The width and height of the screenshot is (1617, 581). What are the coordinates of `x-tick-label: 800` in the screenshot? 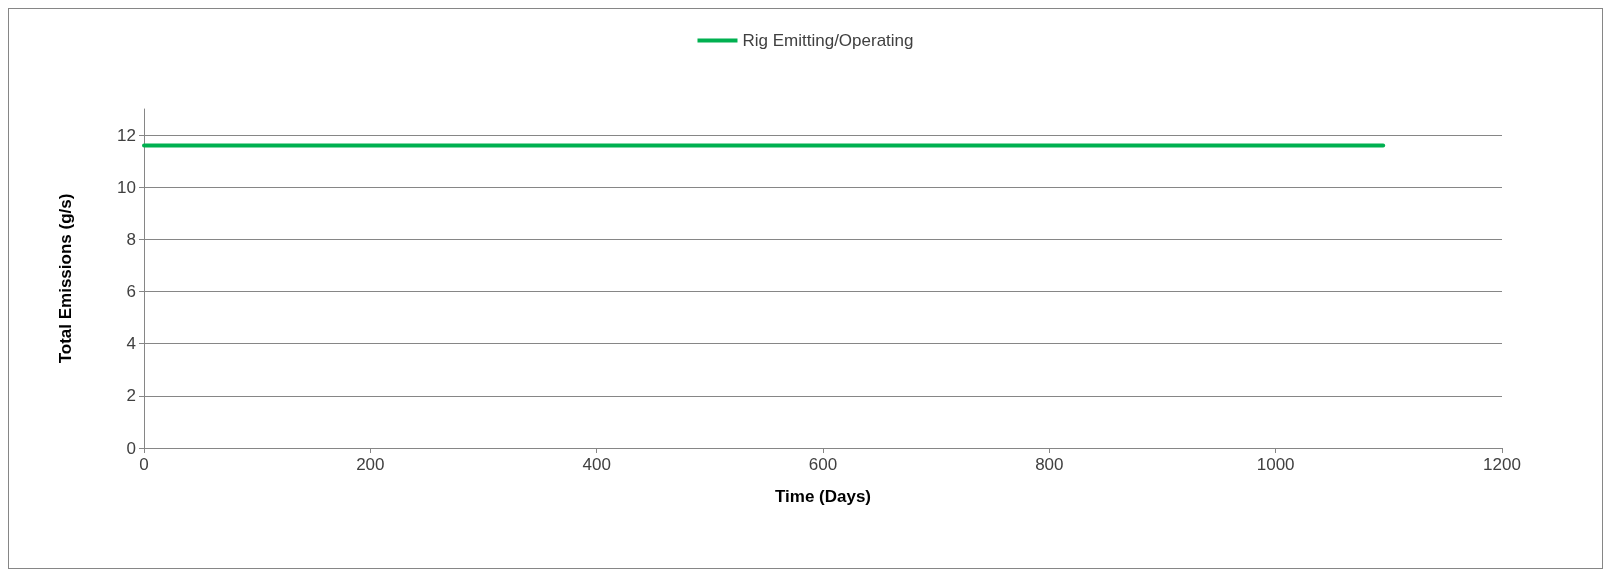 It's located at (1049, 464).